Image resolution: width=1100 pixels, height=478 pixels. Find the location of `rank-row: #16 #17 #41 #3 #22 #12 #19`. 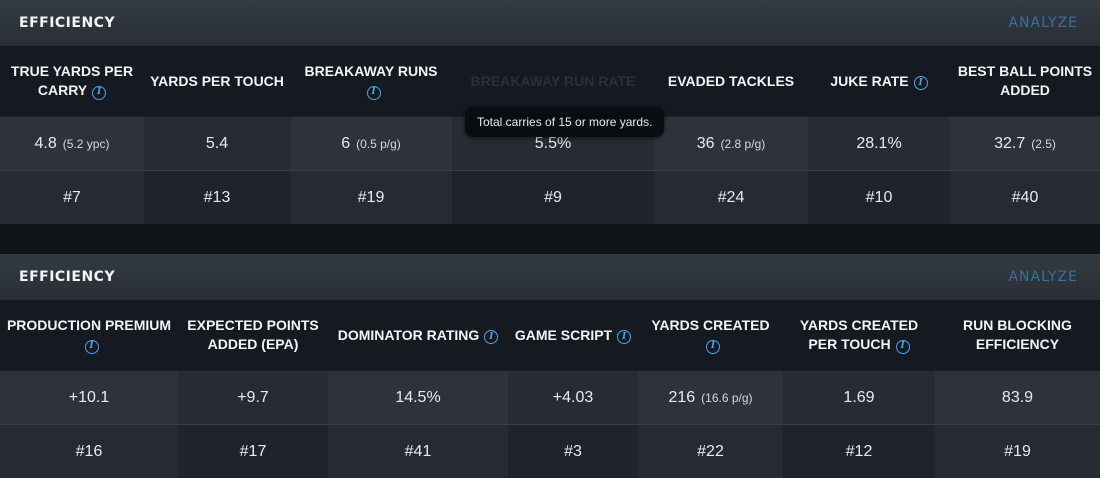

rank-row: #16 #17 #41 #3 #22 #12 #19 is located at coordinates (550, 451).